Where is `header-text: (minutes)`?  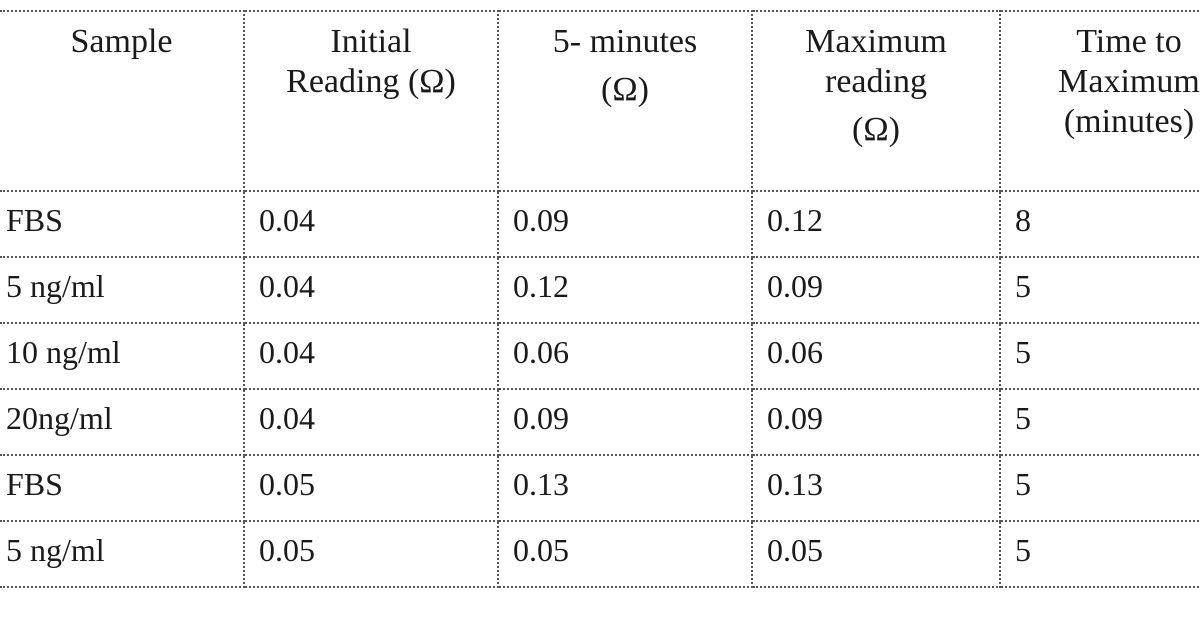
header-text: (minutes) is located at coordinates (1129, 121).